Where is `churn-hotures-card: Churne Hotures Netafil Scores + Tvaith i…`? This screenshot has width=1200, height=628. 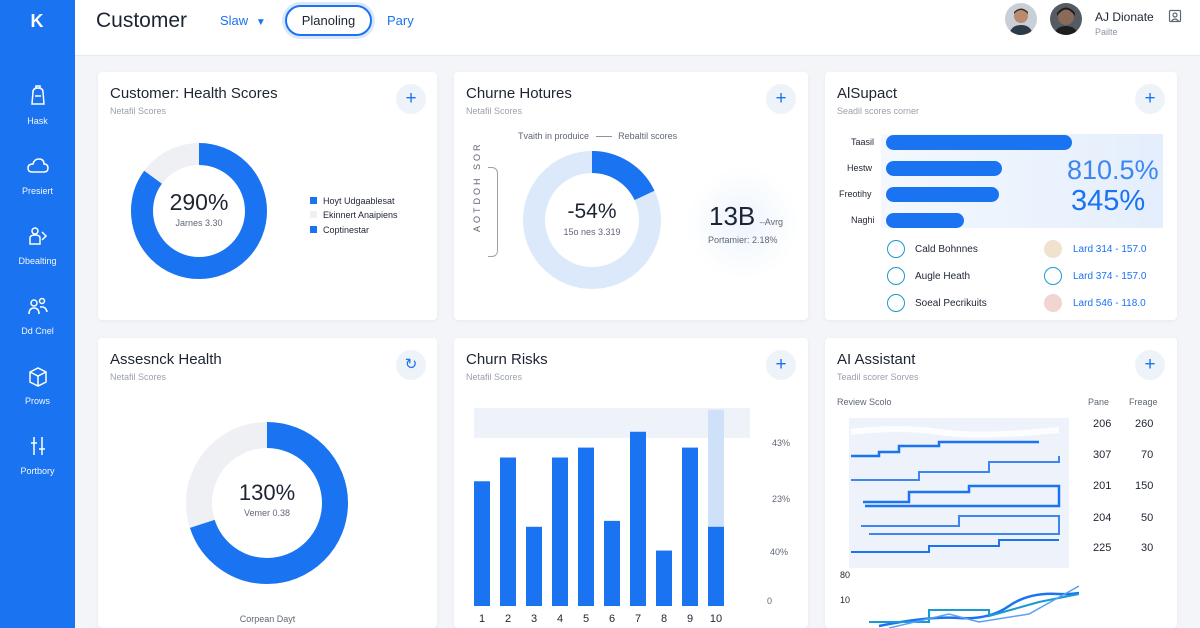
churn-hotures-card: Churne Hotures Netafil Scores + Tvaith i… is located at coordinates (631, 196).